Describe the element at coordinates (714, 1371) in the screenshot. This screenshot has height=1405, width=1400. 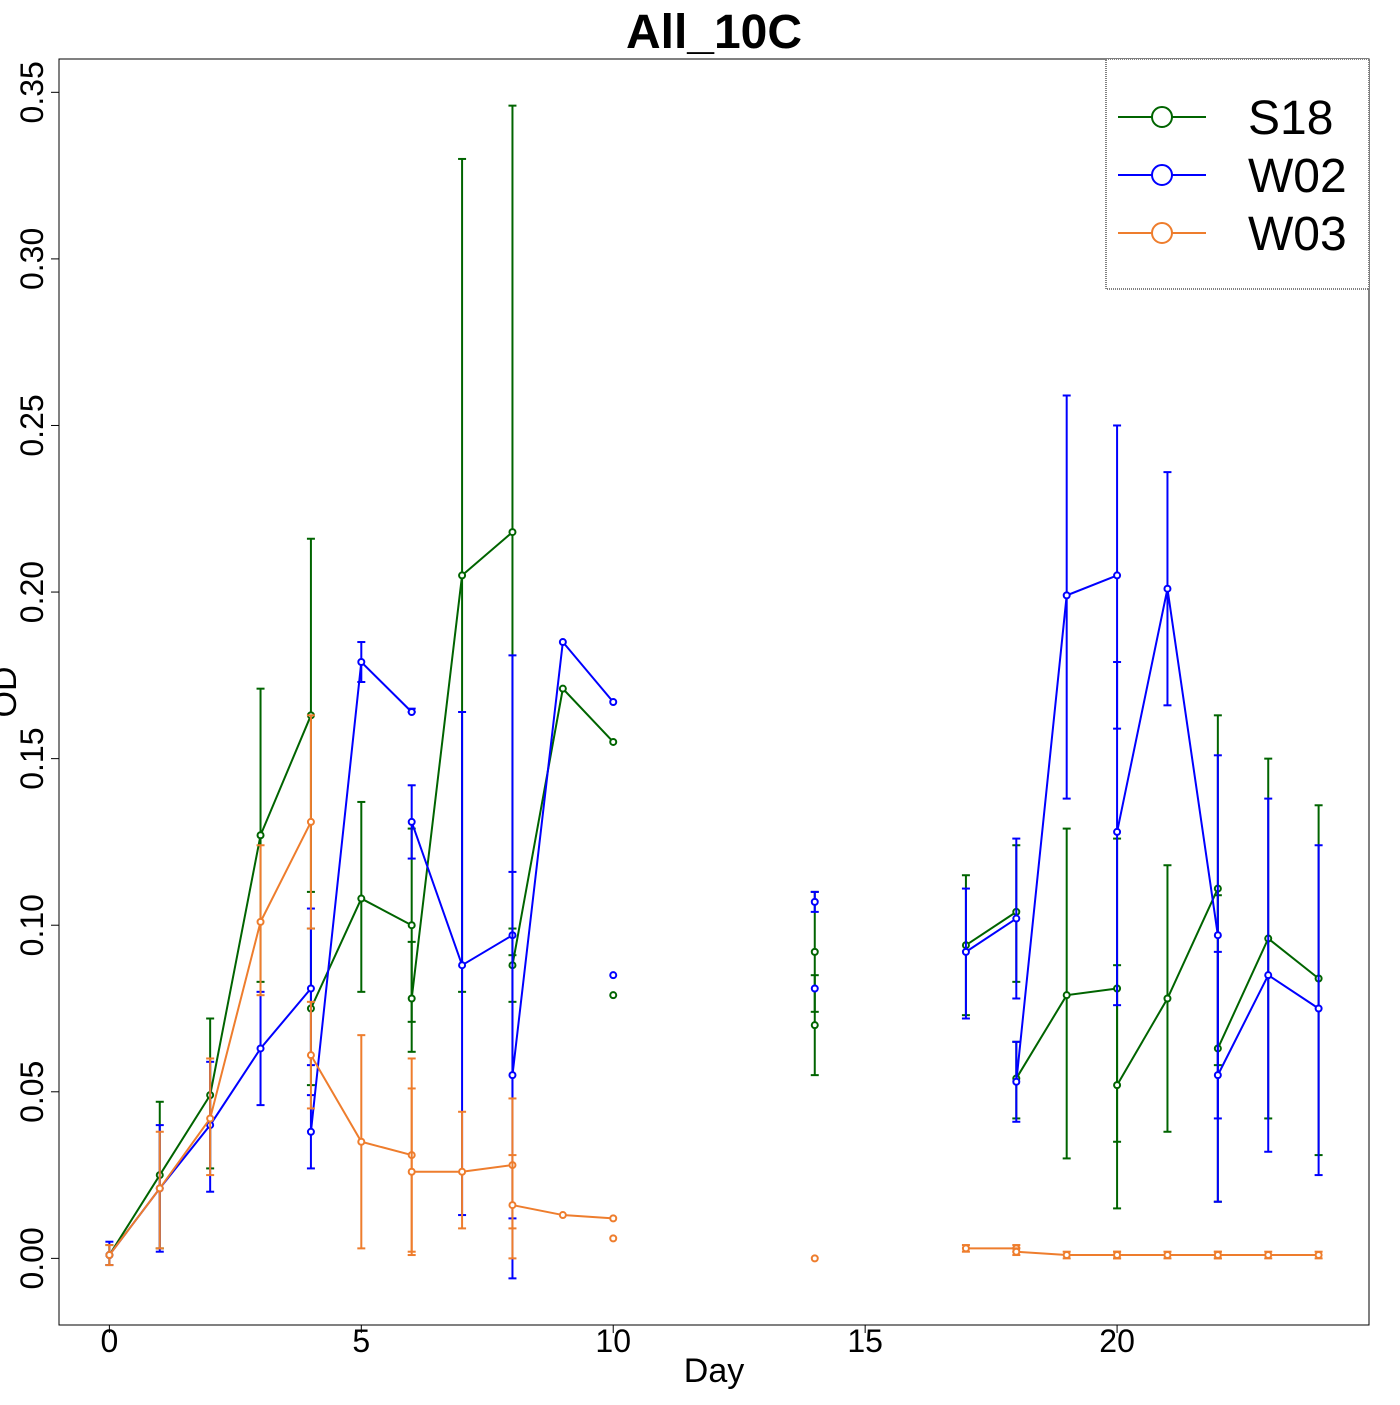
I see `x-axis-label: Day` at that location.